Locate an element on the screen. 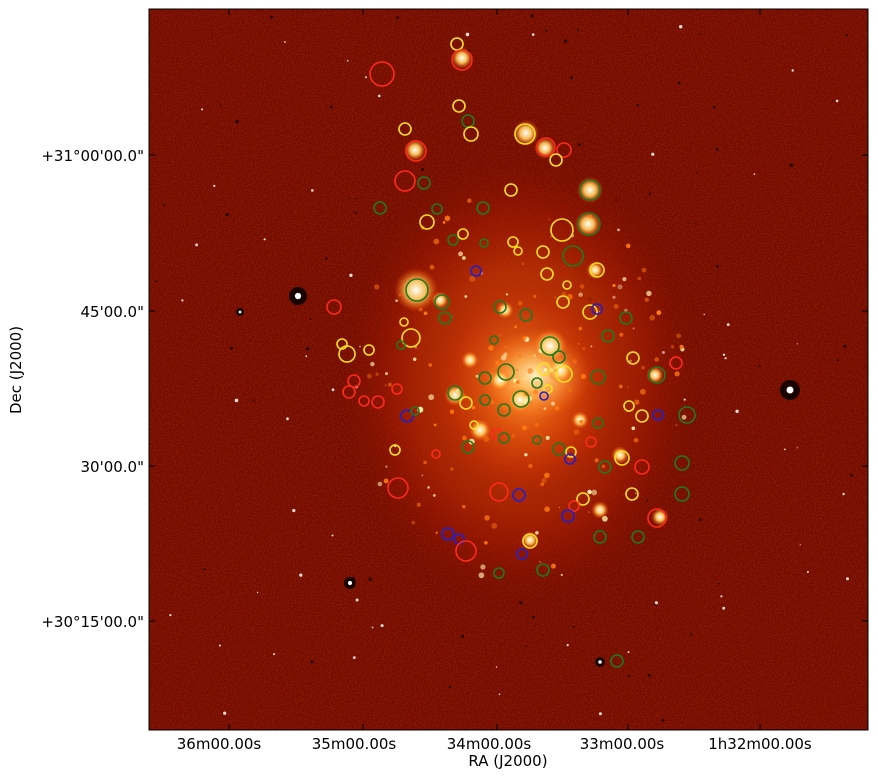  bright-star is located at coordinates (350, 583).